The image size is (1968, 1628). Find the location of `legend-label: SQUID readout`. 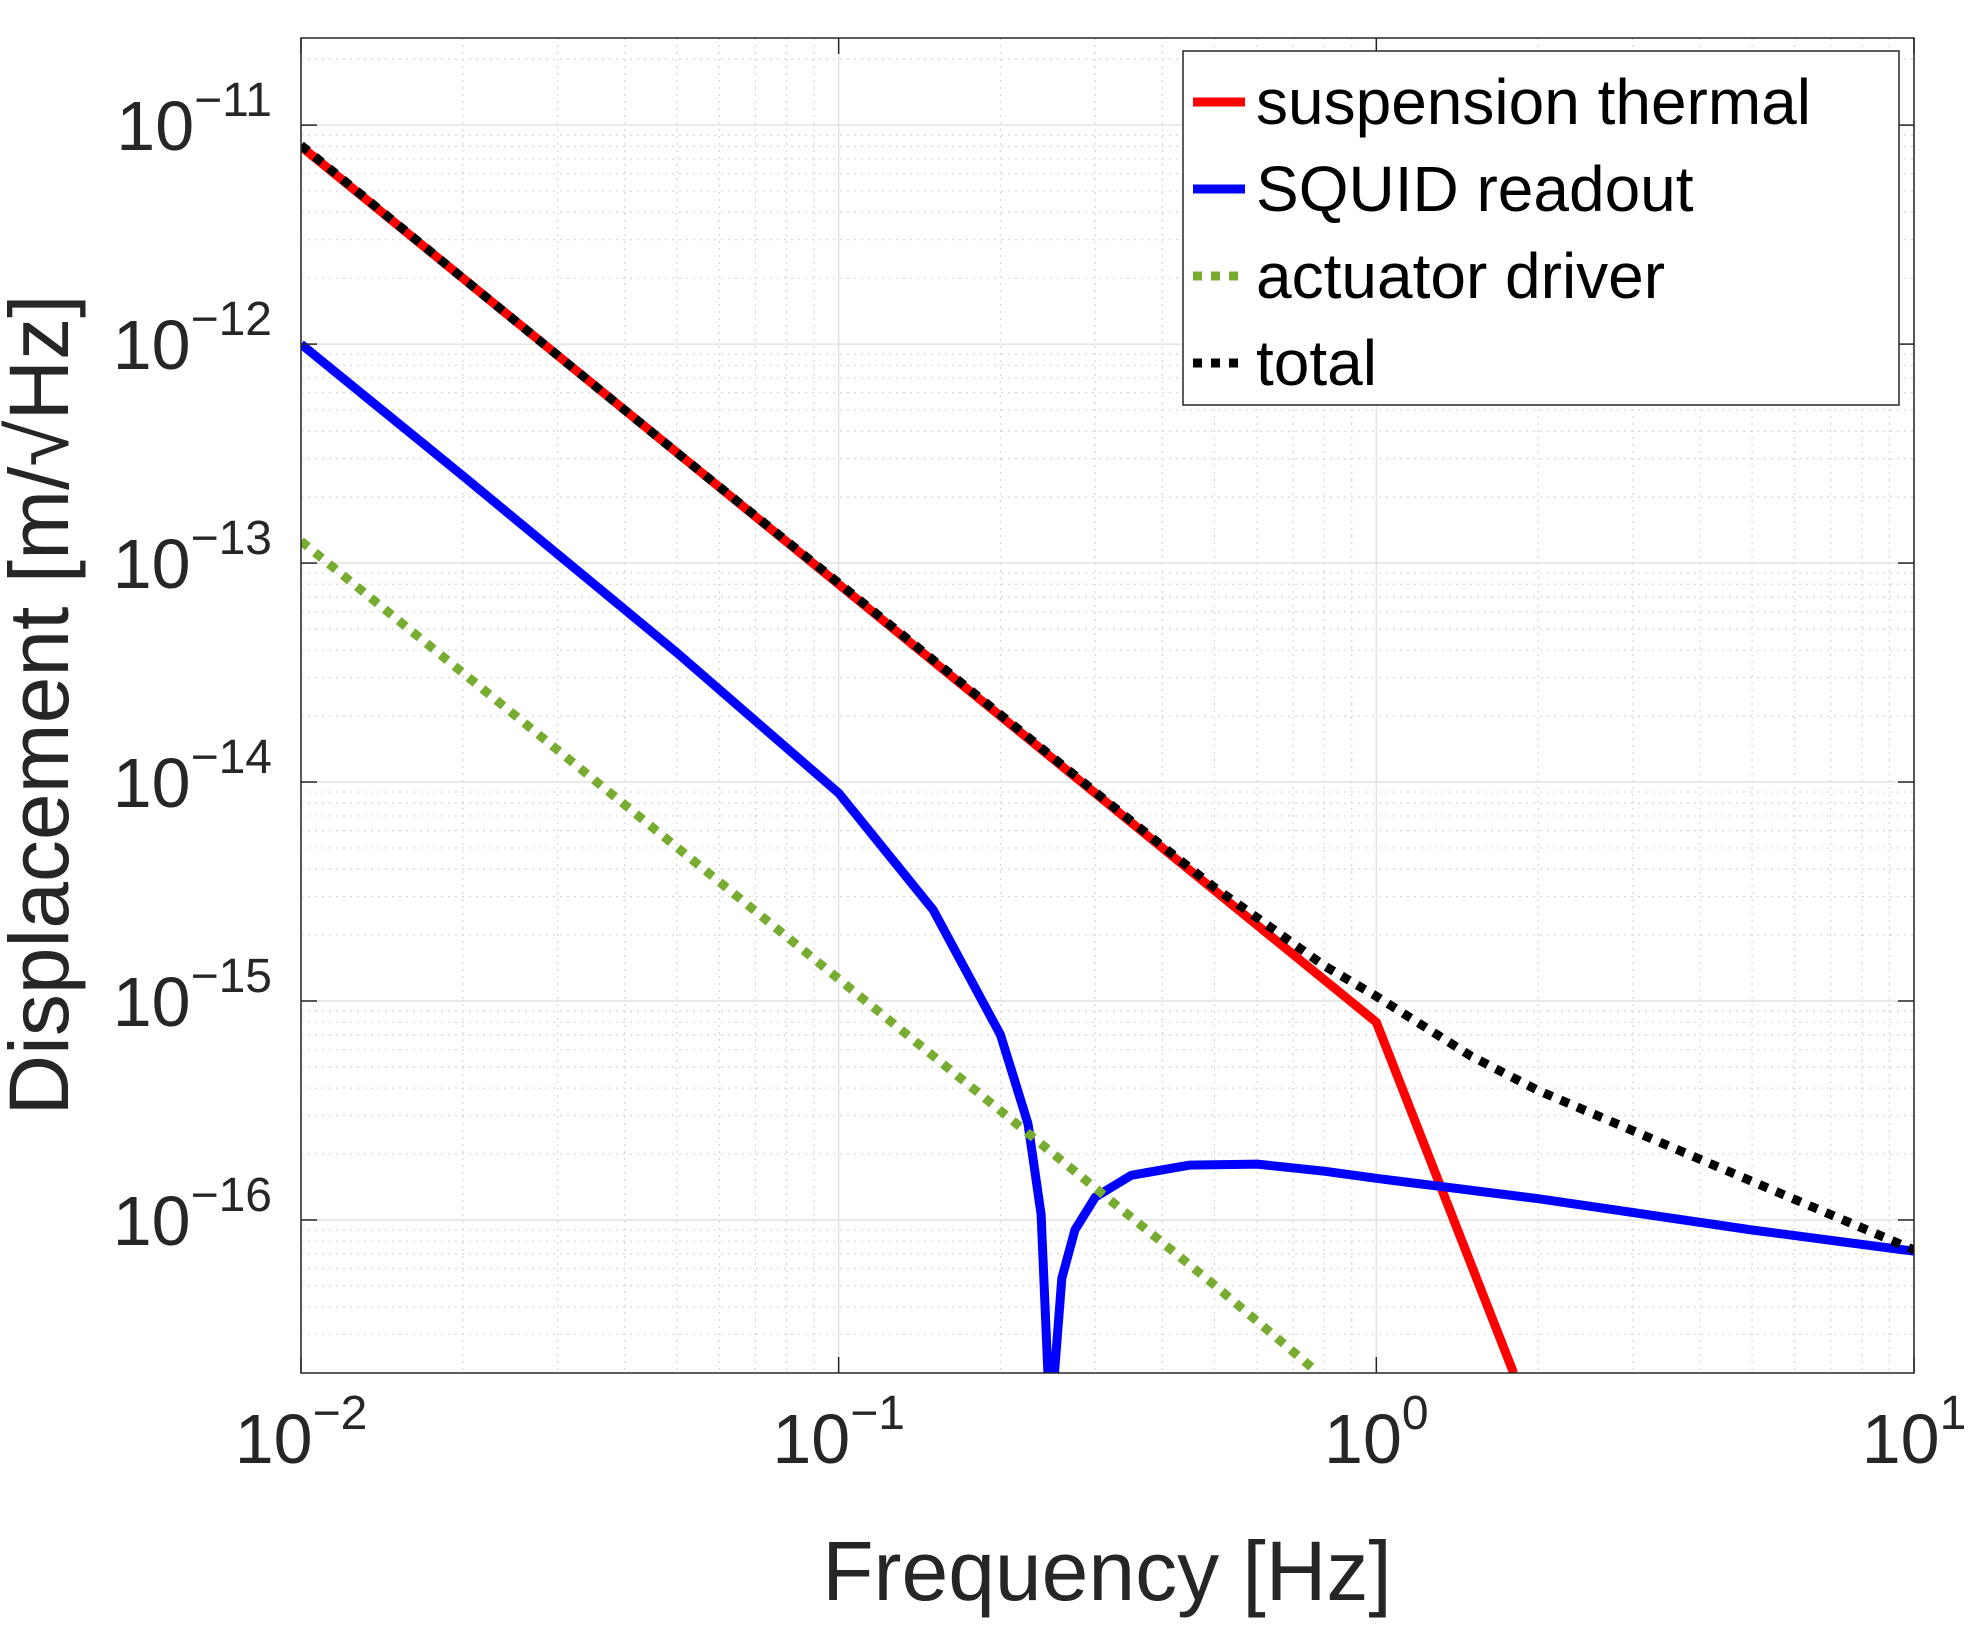

legend-label: SQUID readout is located at coordinates (1475, 189).